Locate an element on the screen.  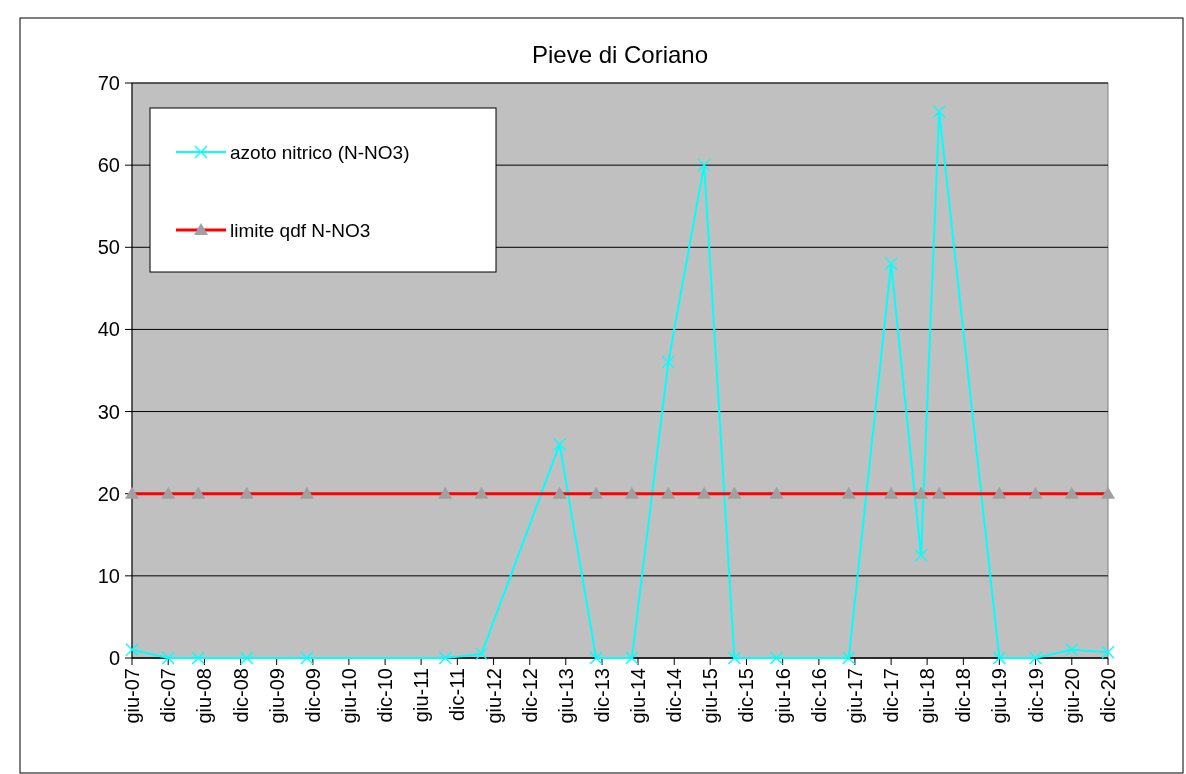
x-tick-label: dic-20 is located at coordinates (1108, 695).